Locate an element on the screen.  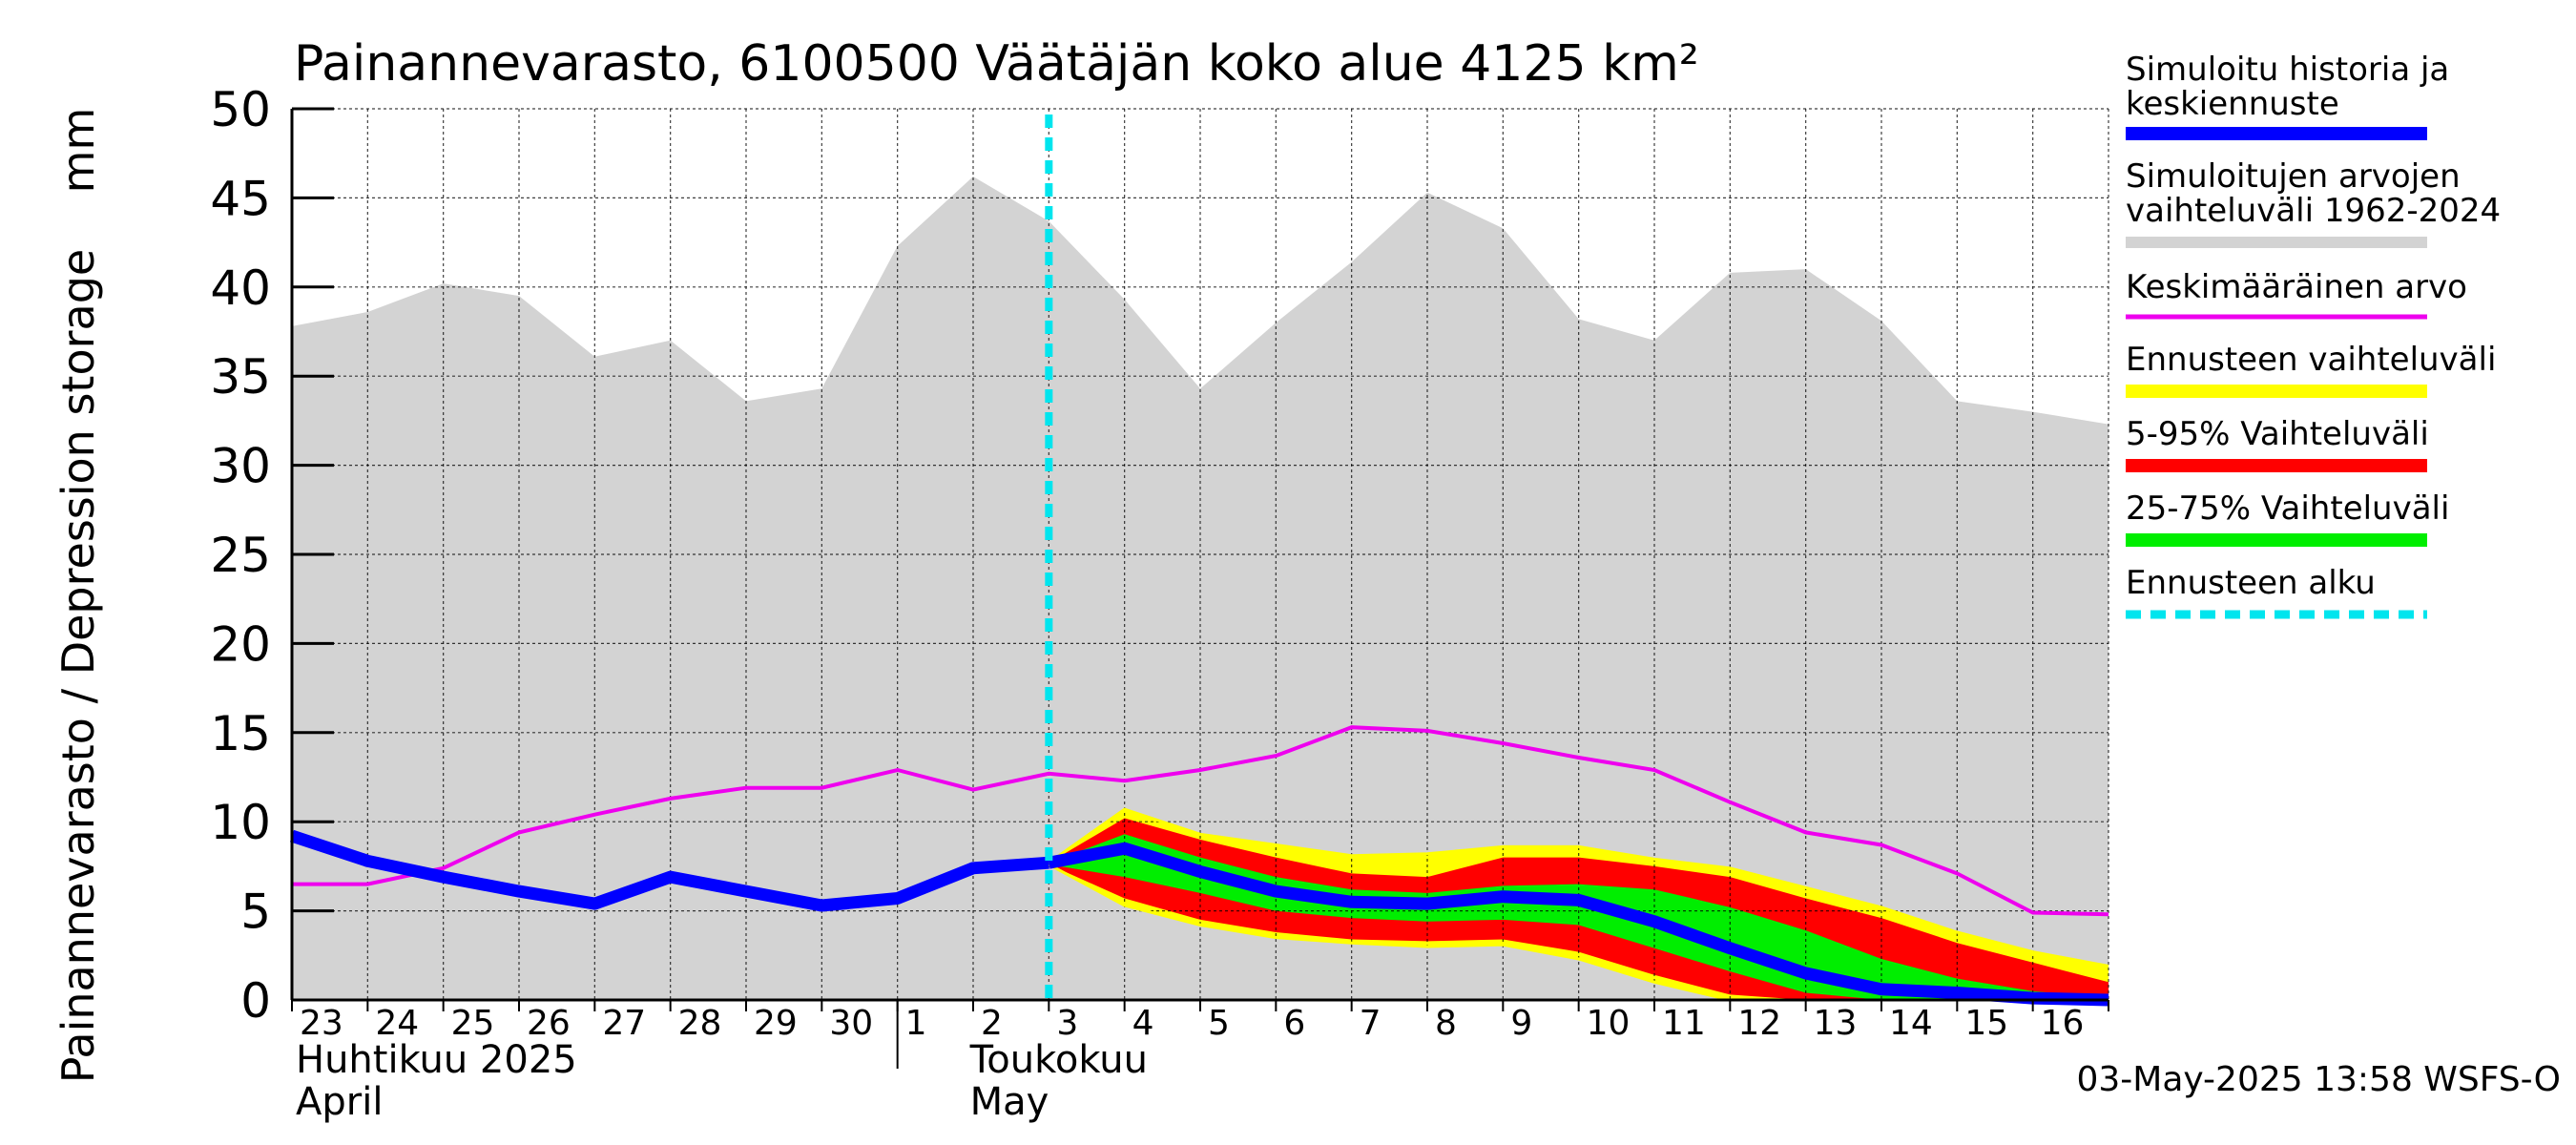
legend-item: 25-75% Vaihteluväli is located at coordinates (2287, 518).